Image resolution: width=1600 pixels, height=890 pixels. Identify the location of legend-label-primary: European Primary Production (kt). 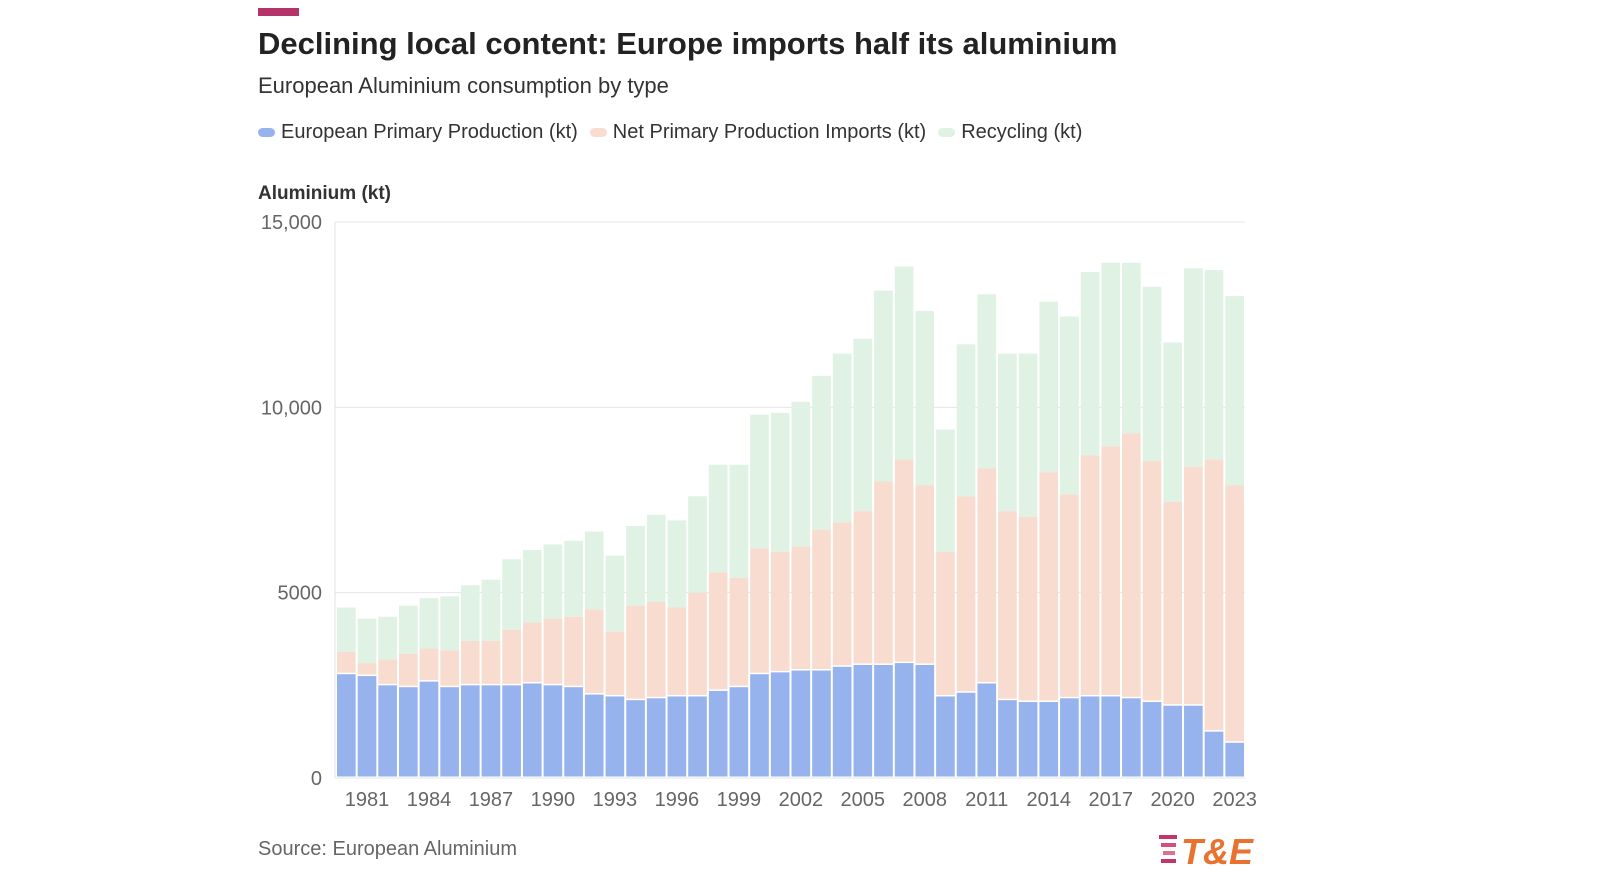
(429, 132).